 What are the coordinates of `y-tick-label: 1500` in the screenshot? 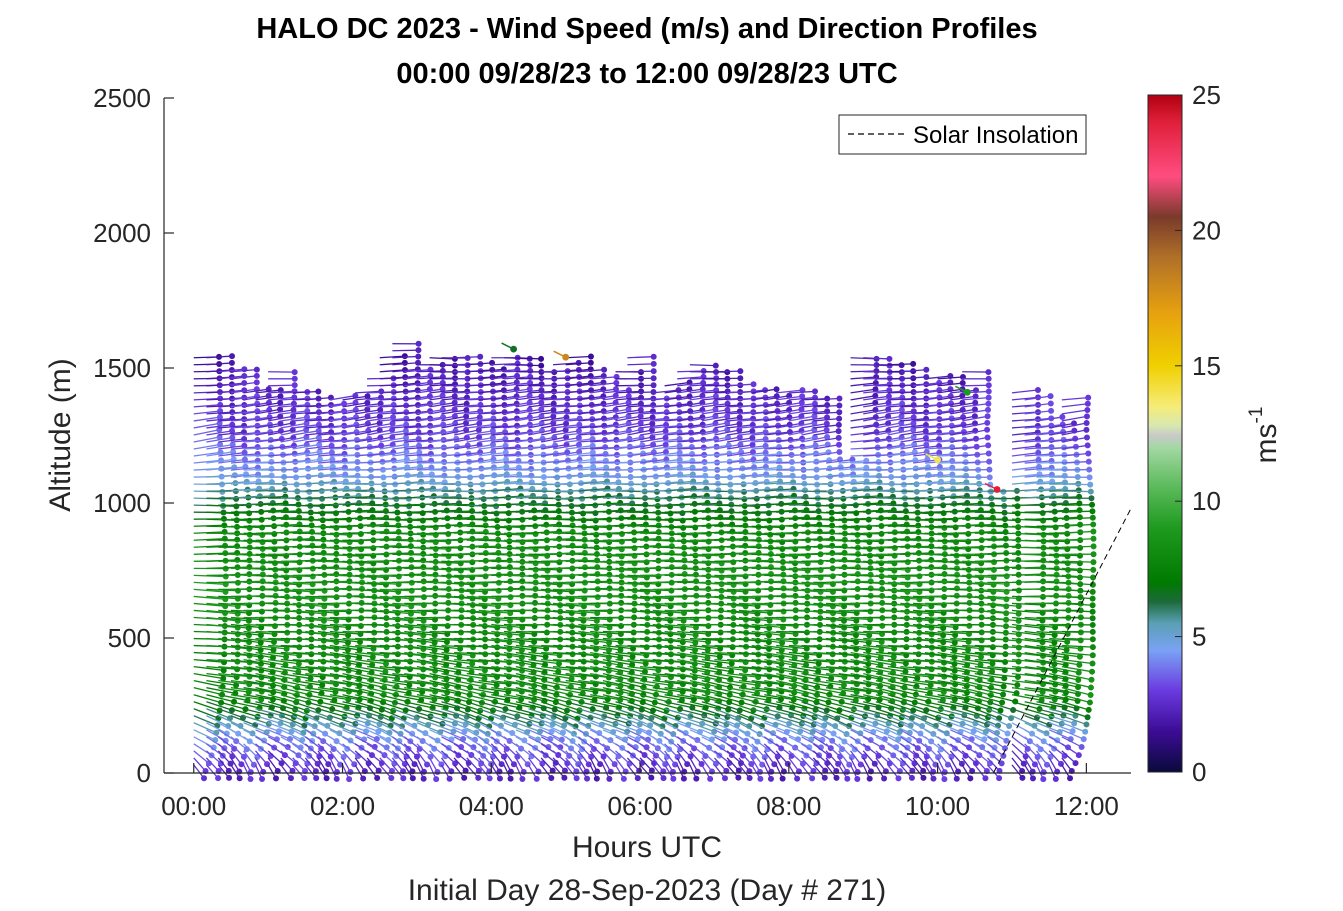 It's located at (122, 368).